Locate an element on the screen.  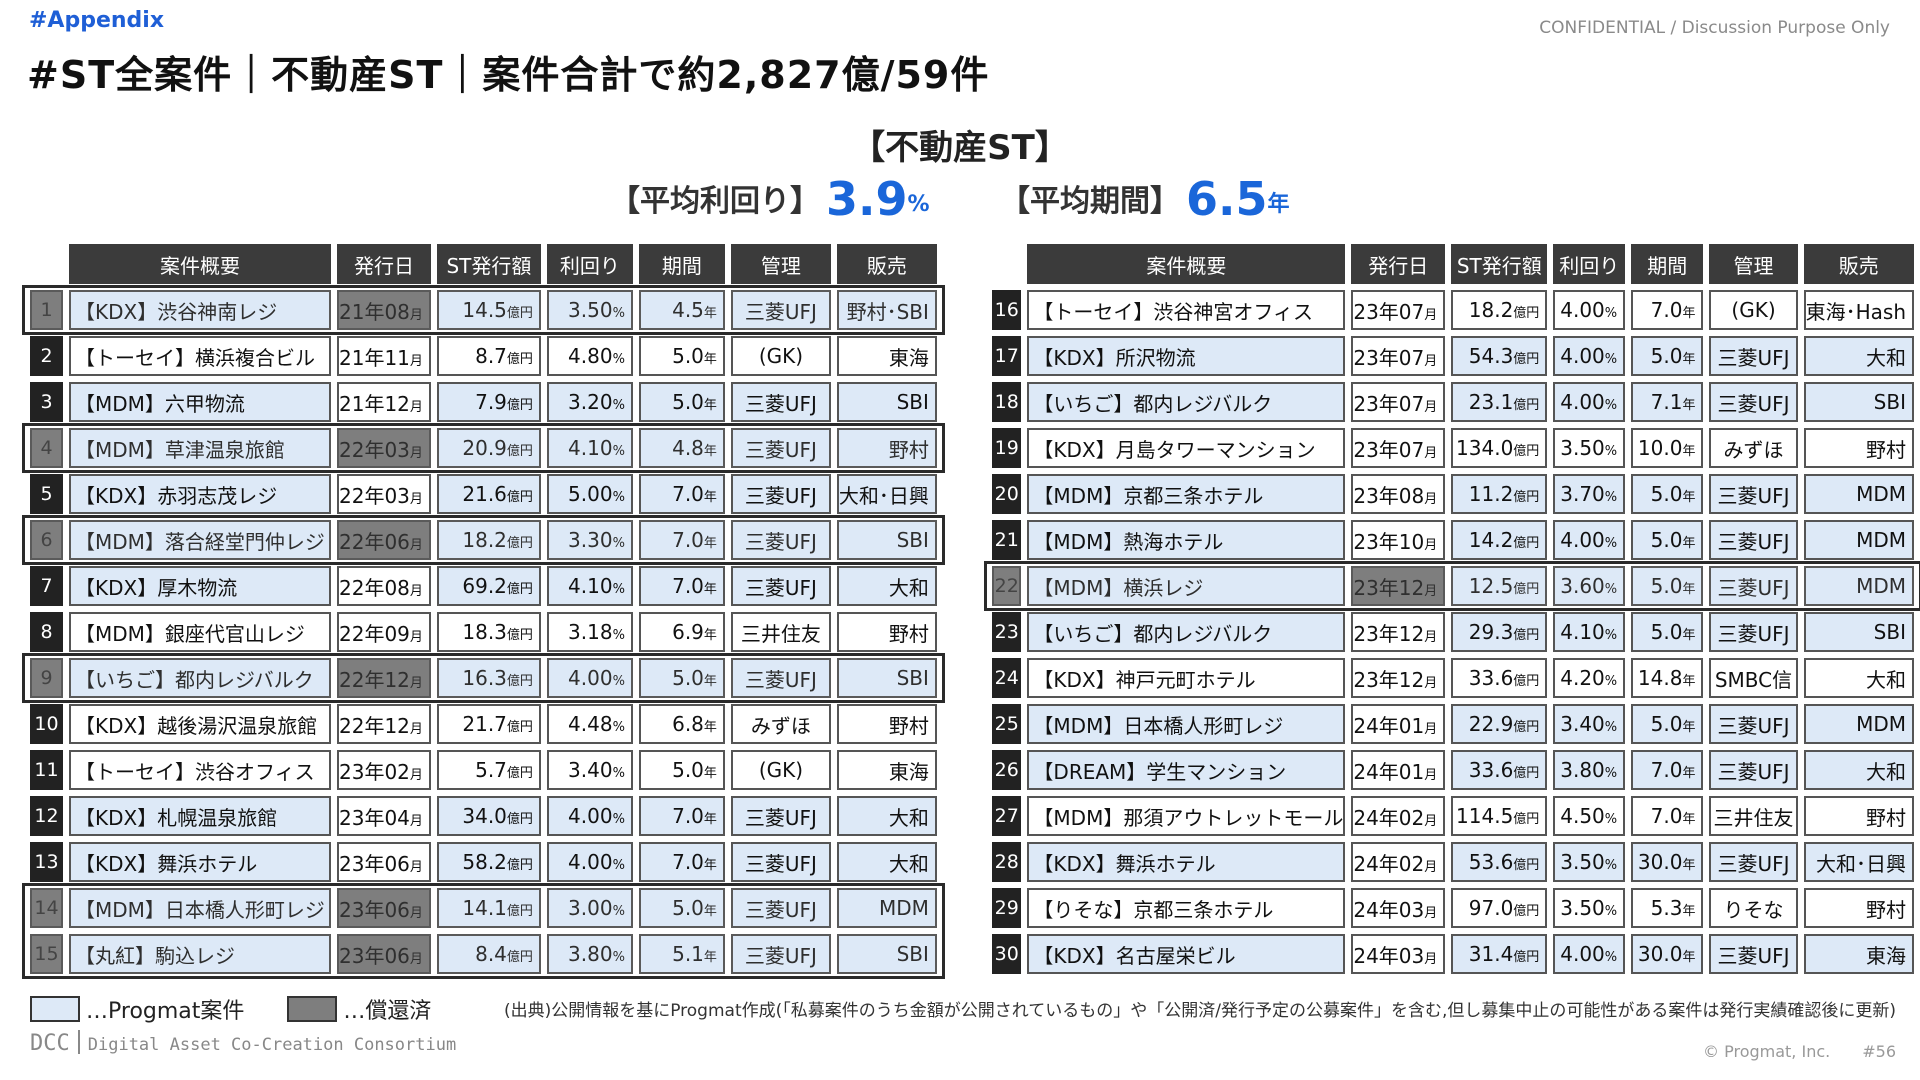
issue-date-cell: 22年03月 is located at coordinates (384, 448).